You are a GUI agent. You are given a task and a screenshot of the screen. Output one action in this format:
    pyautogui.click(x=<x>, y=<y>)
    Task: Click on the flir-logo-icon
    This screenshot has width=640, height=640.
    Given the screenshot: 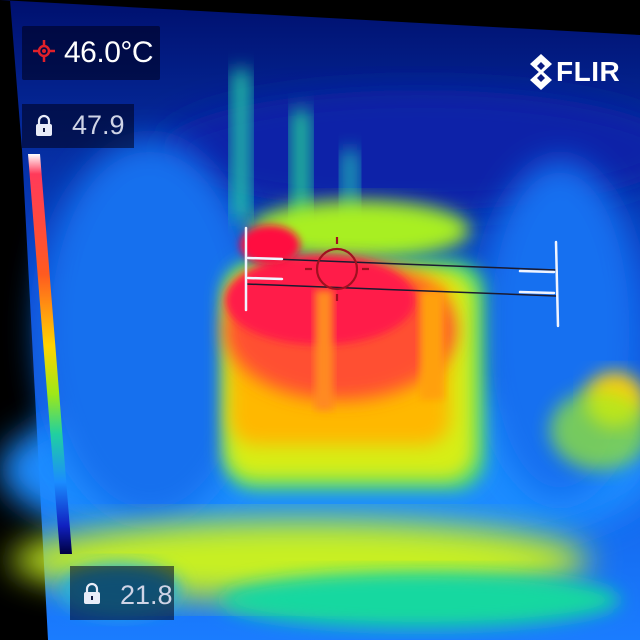 What is the action you would take?
    pyautogui.click(x=541, y=72)
    